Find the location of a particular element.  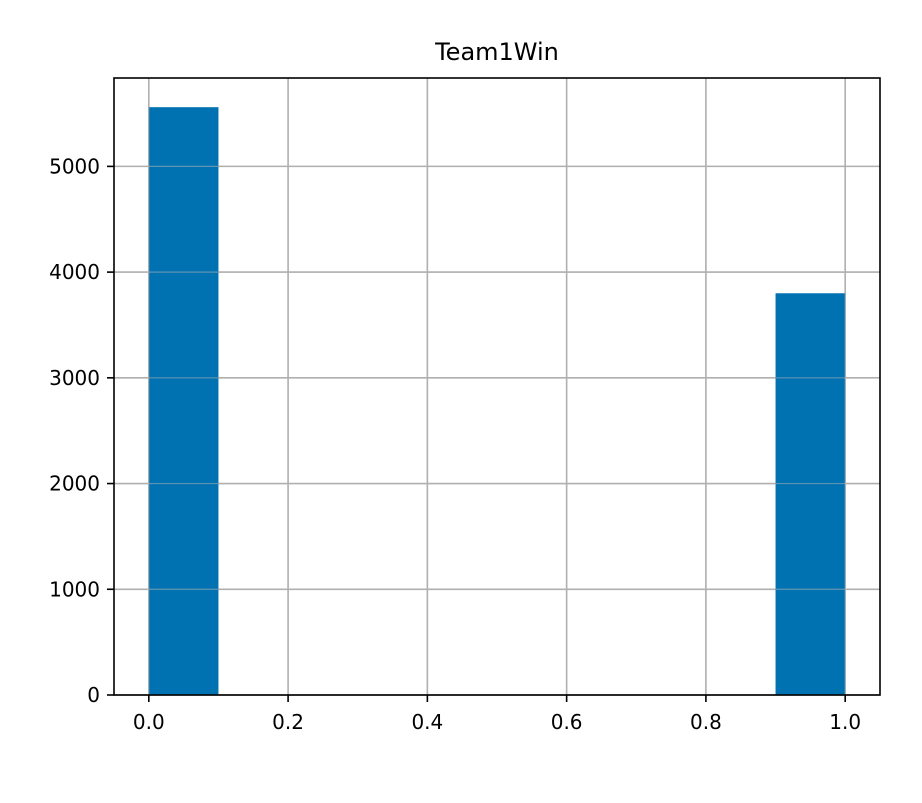

x-tick-label: 0.8 is located at coordinates (706, 722).